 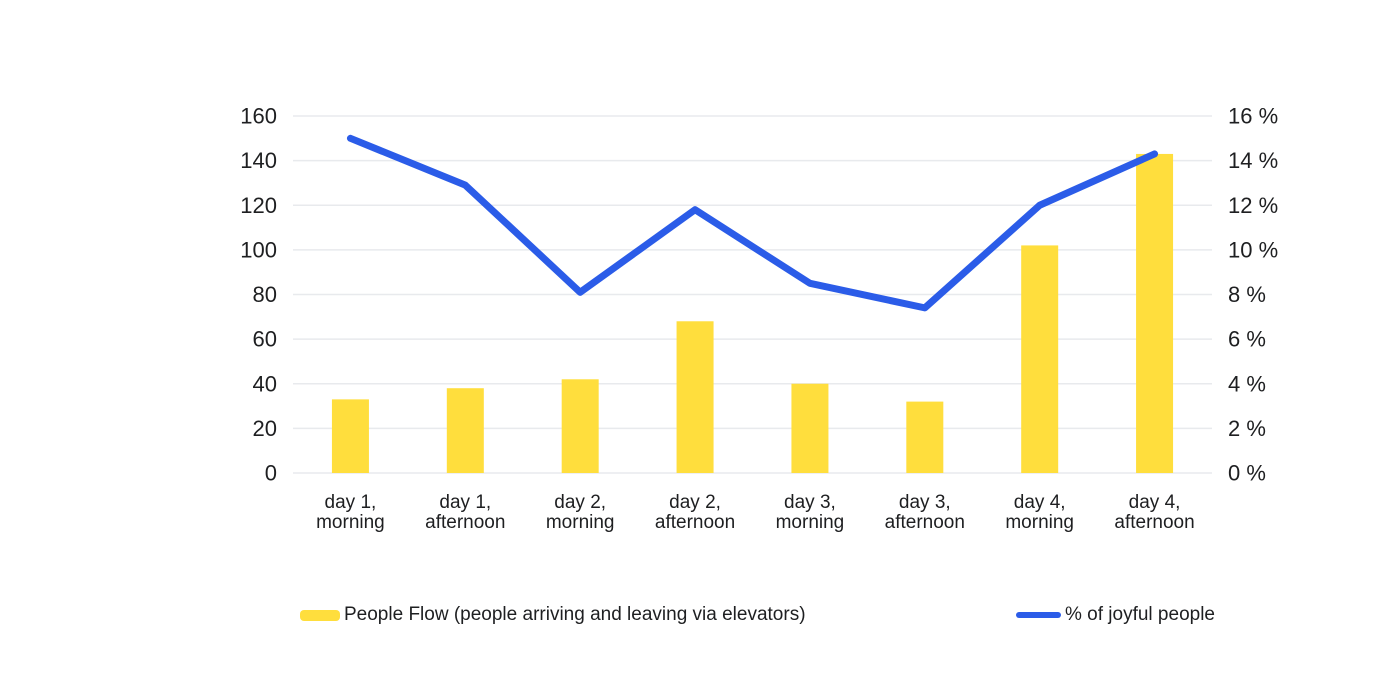 What do you see at coordinates (1253, 116) in the screenshot?
I see `right-axis-tick: 16 %` at bounding box center [1253, 116].